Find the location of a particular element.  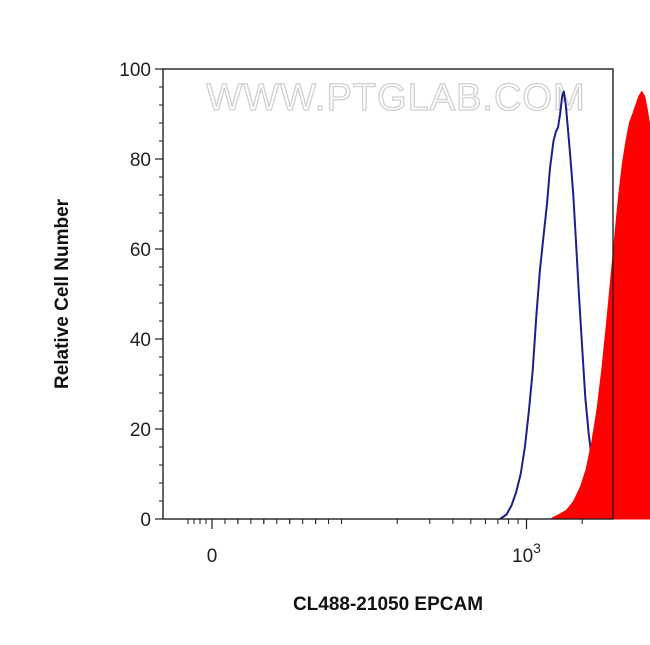

x-axis-title: CL488-21050 EPCAM is located at coordinates (388, 604).